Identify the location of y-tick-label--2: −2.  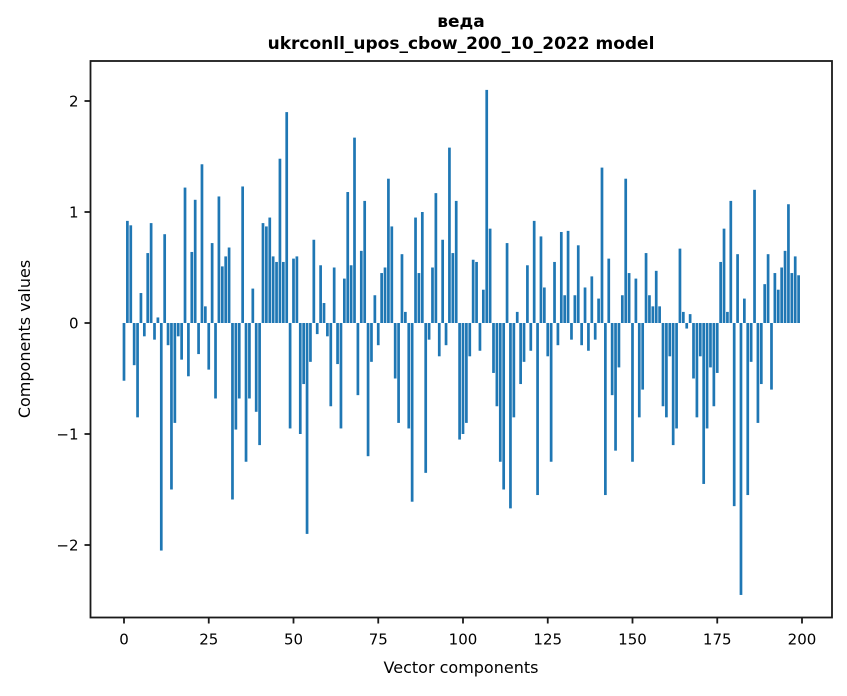
(67, 546).